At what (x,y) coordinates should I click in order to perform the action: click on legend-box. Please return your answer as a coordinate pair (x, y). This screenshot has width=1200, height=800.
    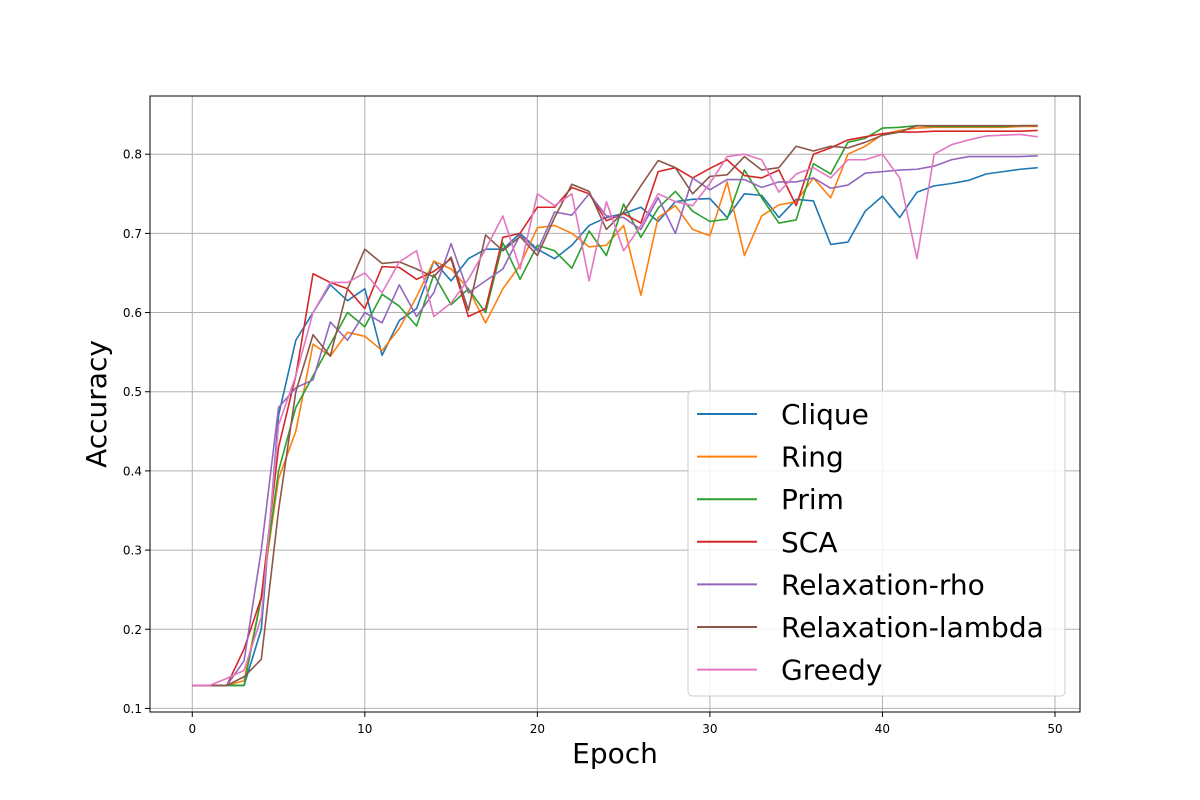
    Looking at the image, I should click on (876, 543).